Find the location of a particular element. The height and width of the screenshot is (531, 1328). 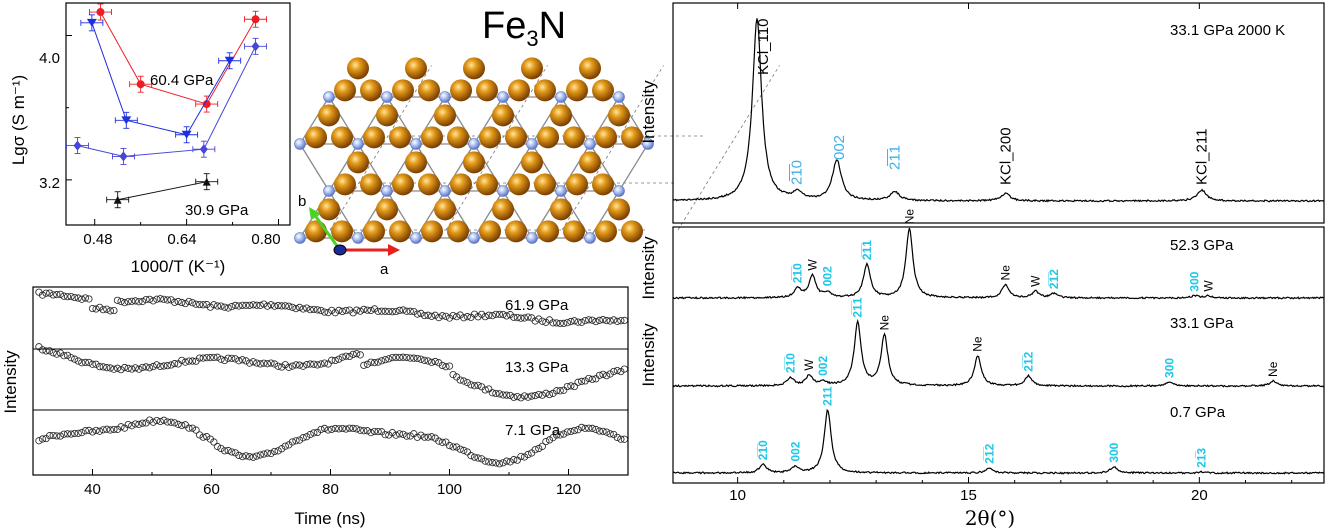

trace-label-7-1: 7.1 GPa is located at coordinates (533, 430).